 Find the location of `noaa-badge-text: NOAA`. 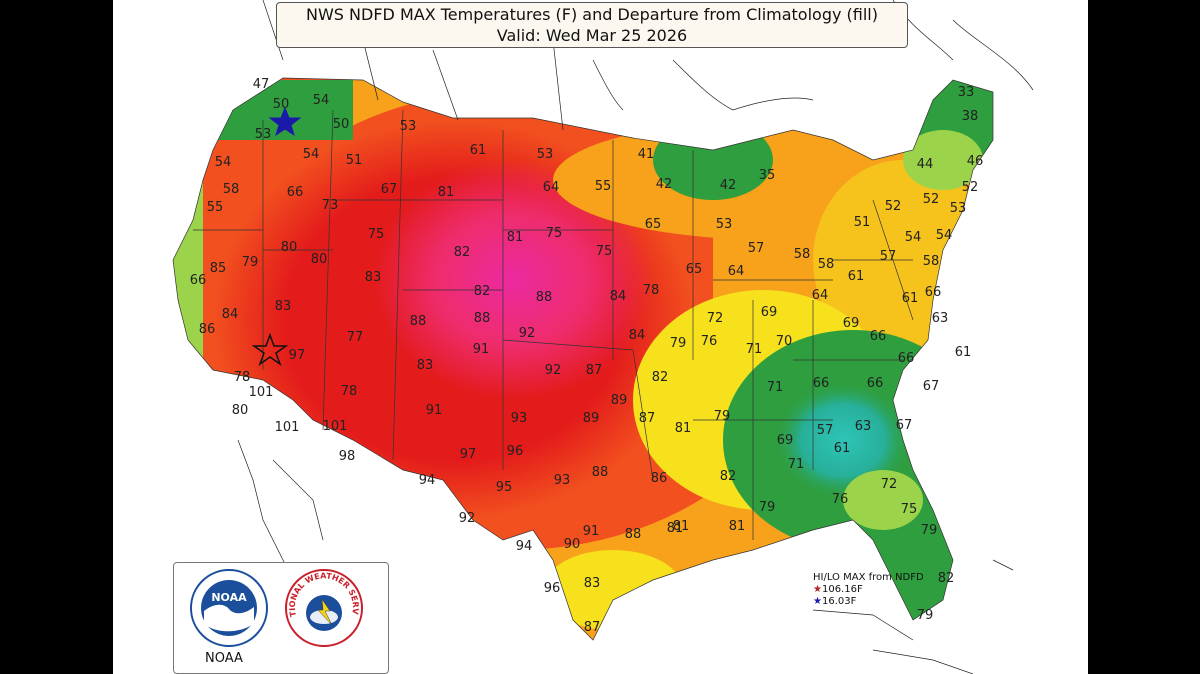

noaa-badge-text: NOAA is located at coordinates (229, 597).